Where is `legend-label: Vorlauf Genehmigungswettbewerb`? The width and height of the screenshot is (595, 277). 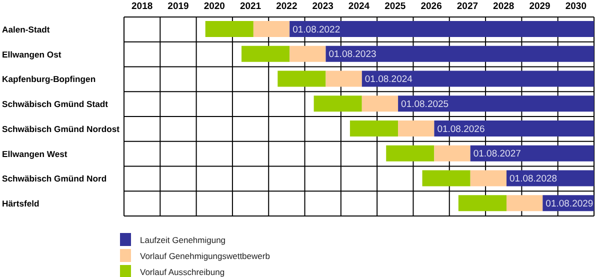 legend-label: Vorlauf Genehmigungswettbewerb is located at coordinates (205, 255).